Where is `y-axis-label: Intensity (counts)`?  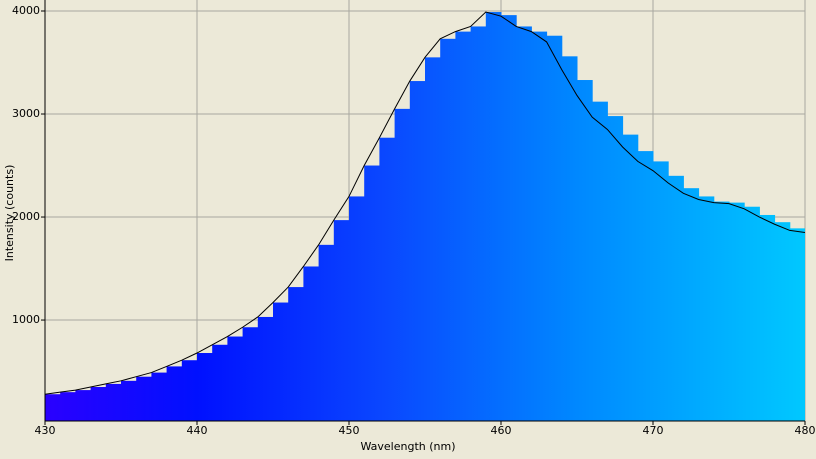 y-axis-label: Intensity (counts) is located at coordinates (9, 213).